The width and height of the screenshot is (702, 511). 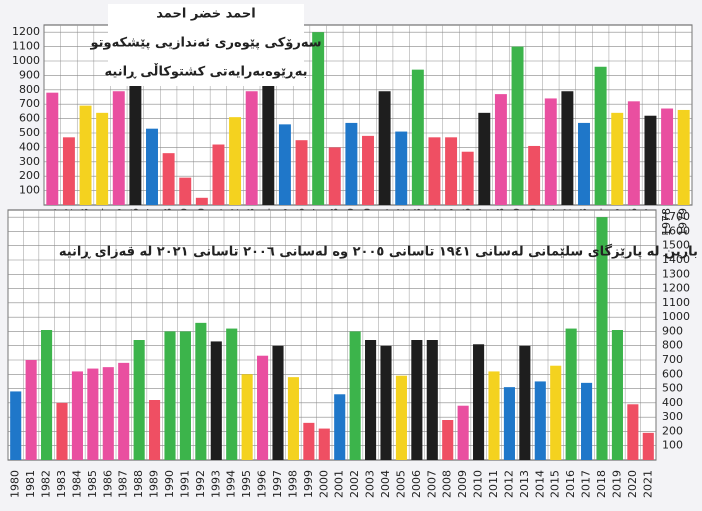 I want to click on x-tick-label: 1992, so click(x=200, y=484).